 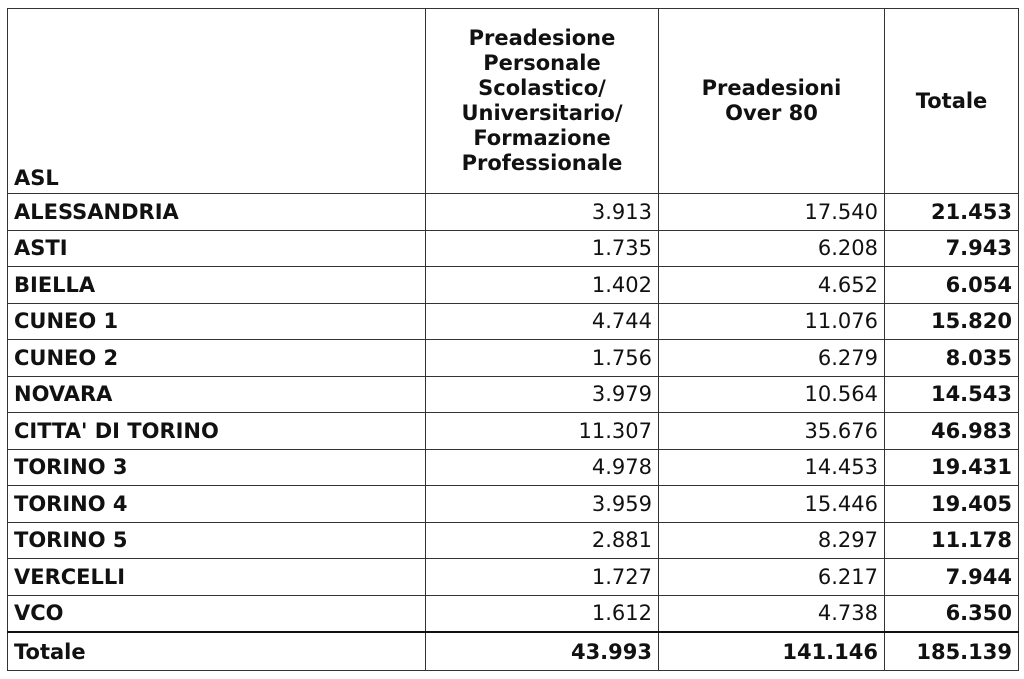 I want to click on cell-value: 3.979, so click(x=542, y=394).